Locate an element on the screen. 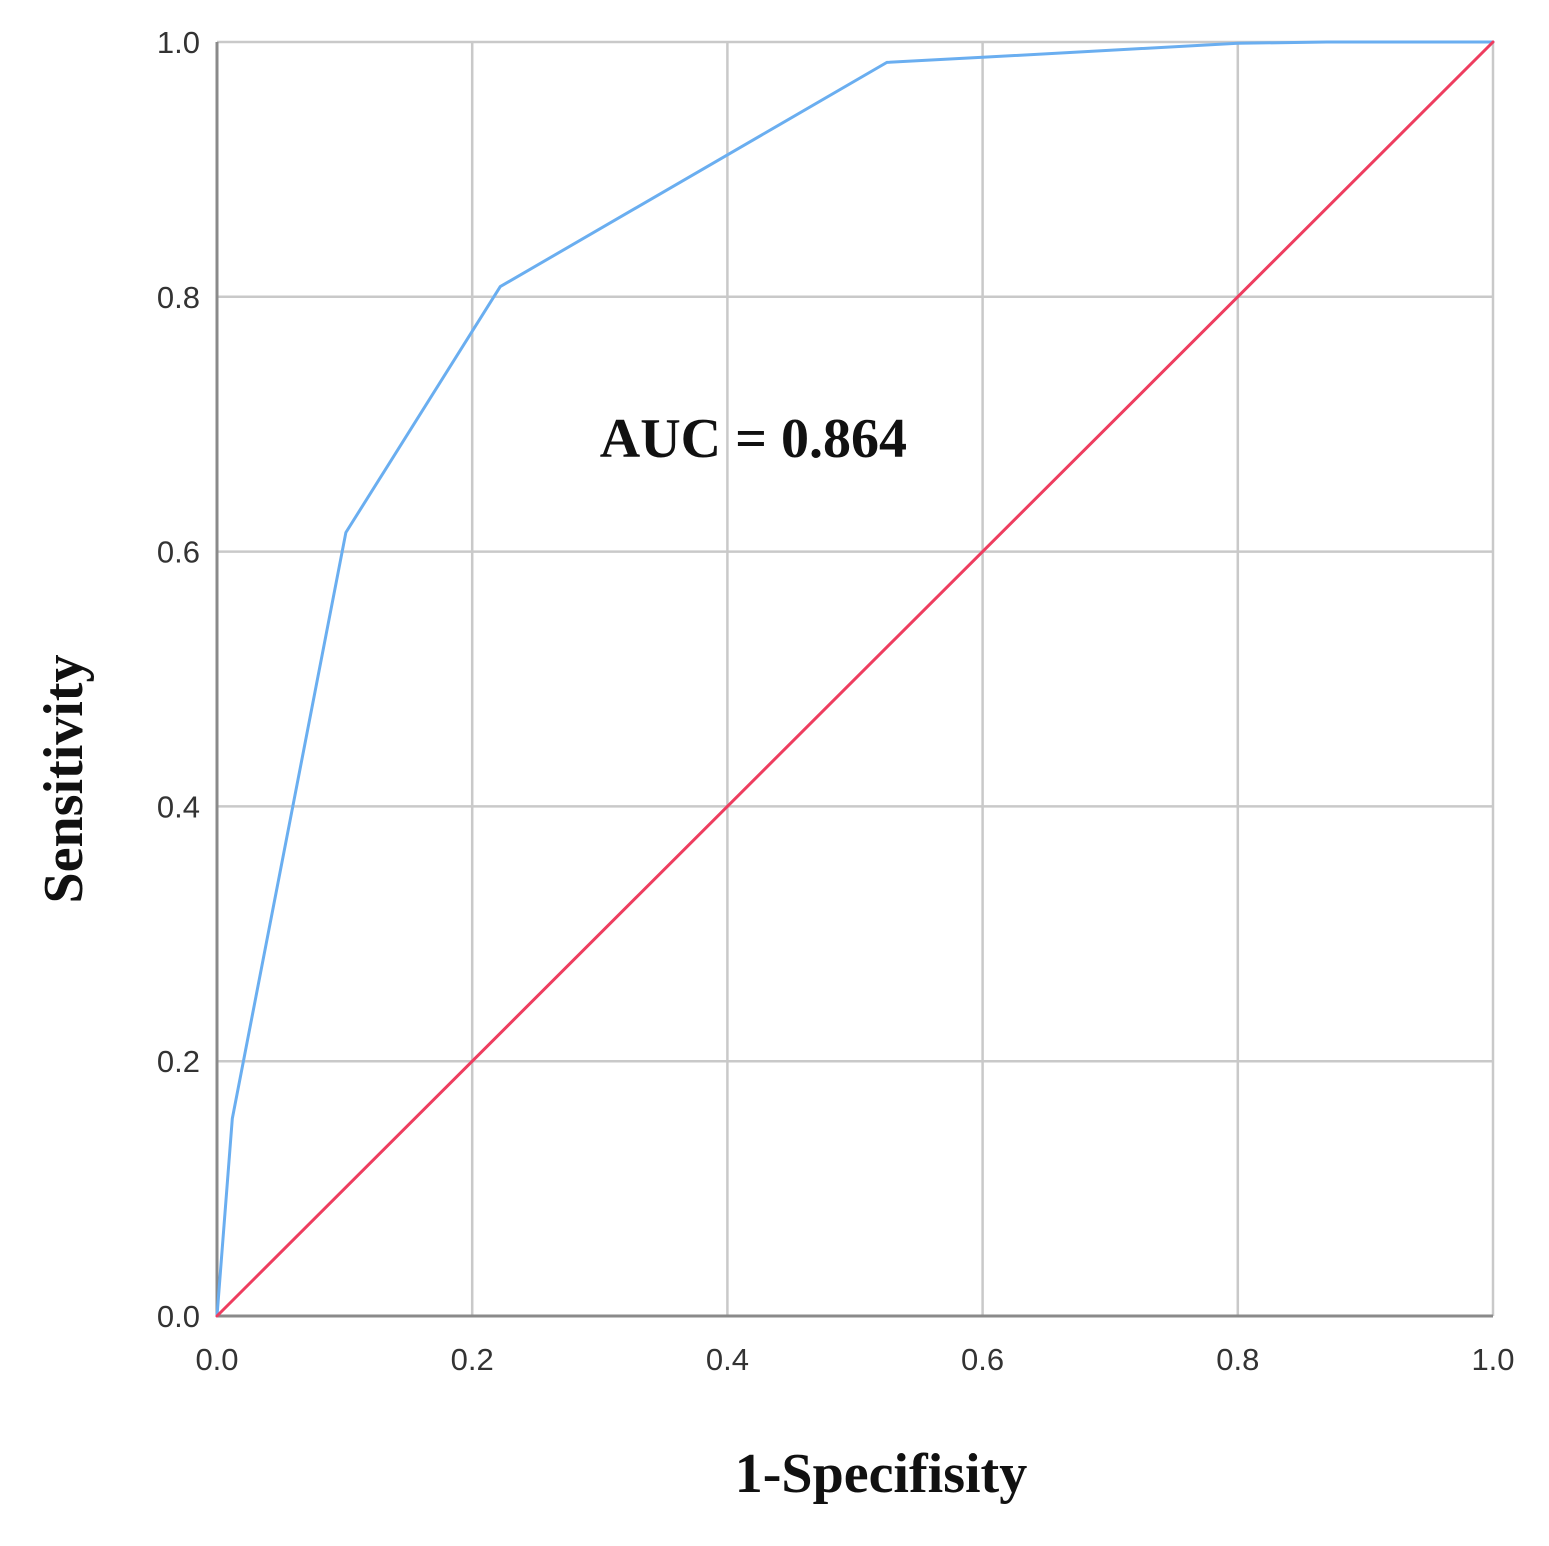 Image resolution: width=1549 pixels, height=1546 pixels. y-tick-label: 1.0 is located at coordinates (178, 42).